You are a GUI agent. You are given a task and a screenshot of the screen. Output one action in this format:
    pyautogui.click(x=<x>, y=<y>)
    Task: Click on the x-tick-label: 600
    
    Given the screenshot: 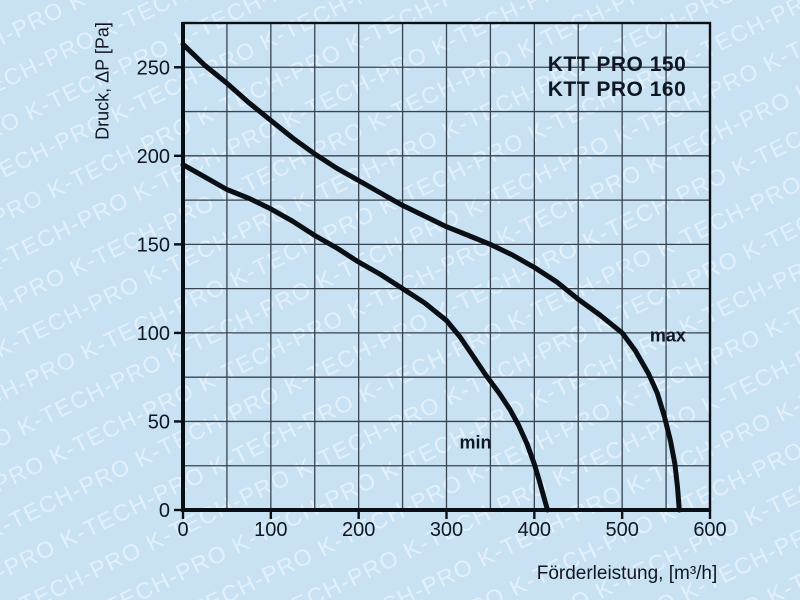 What is the action you would take?
    pyautogui.click(x=709, y=530)
    